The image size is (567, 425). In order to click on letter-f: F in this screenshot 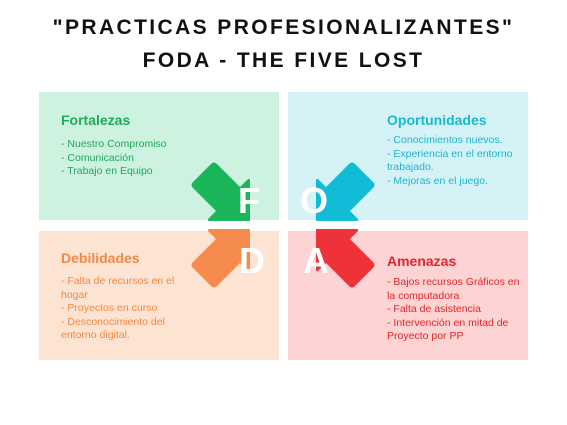, I will do `click(249, 200)`.